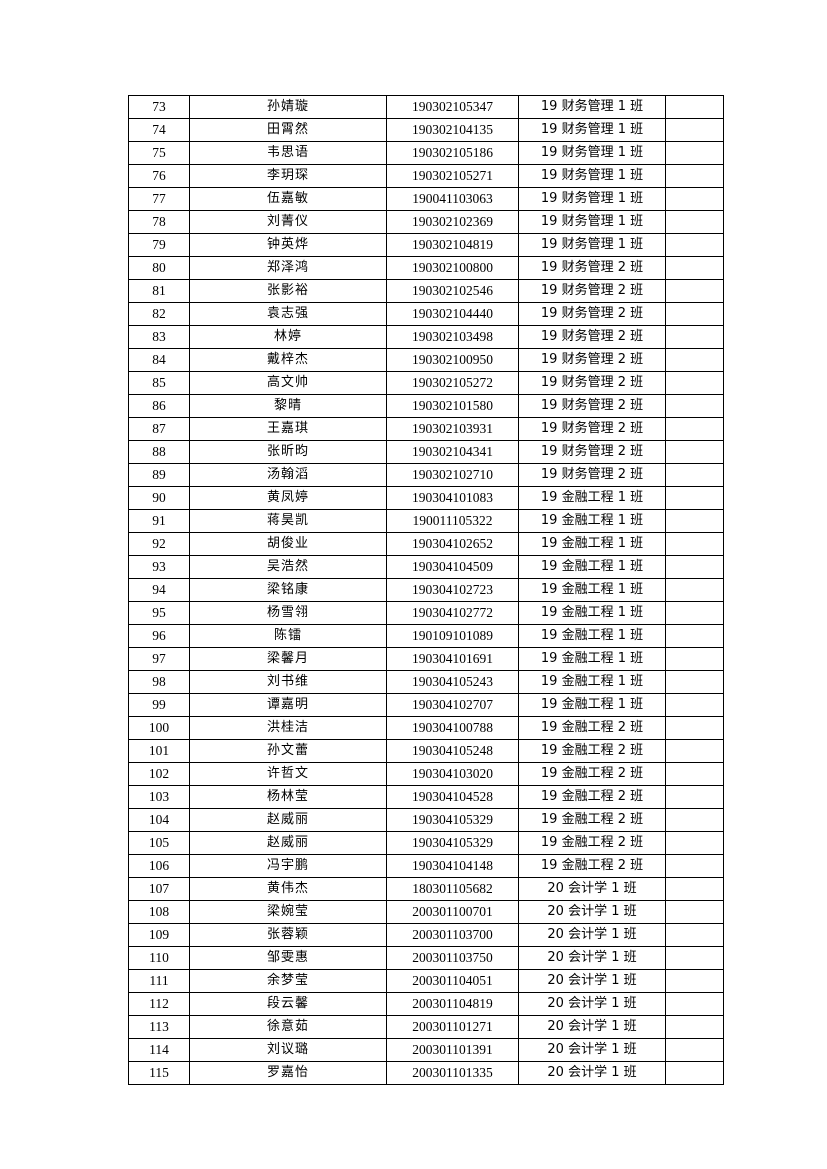 The image size is (827, 1169). Describe the element at coordinates (426, 682) in the screenshot. I see `table-row: 98 刘书维 190304105243 19 金融工程 1 班` at that location.